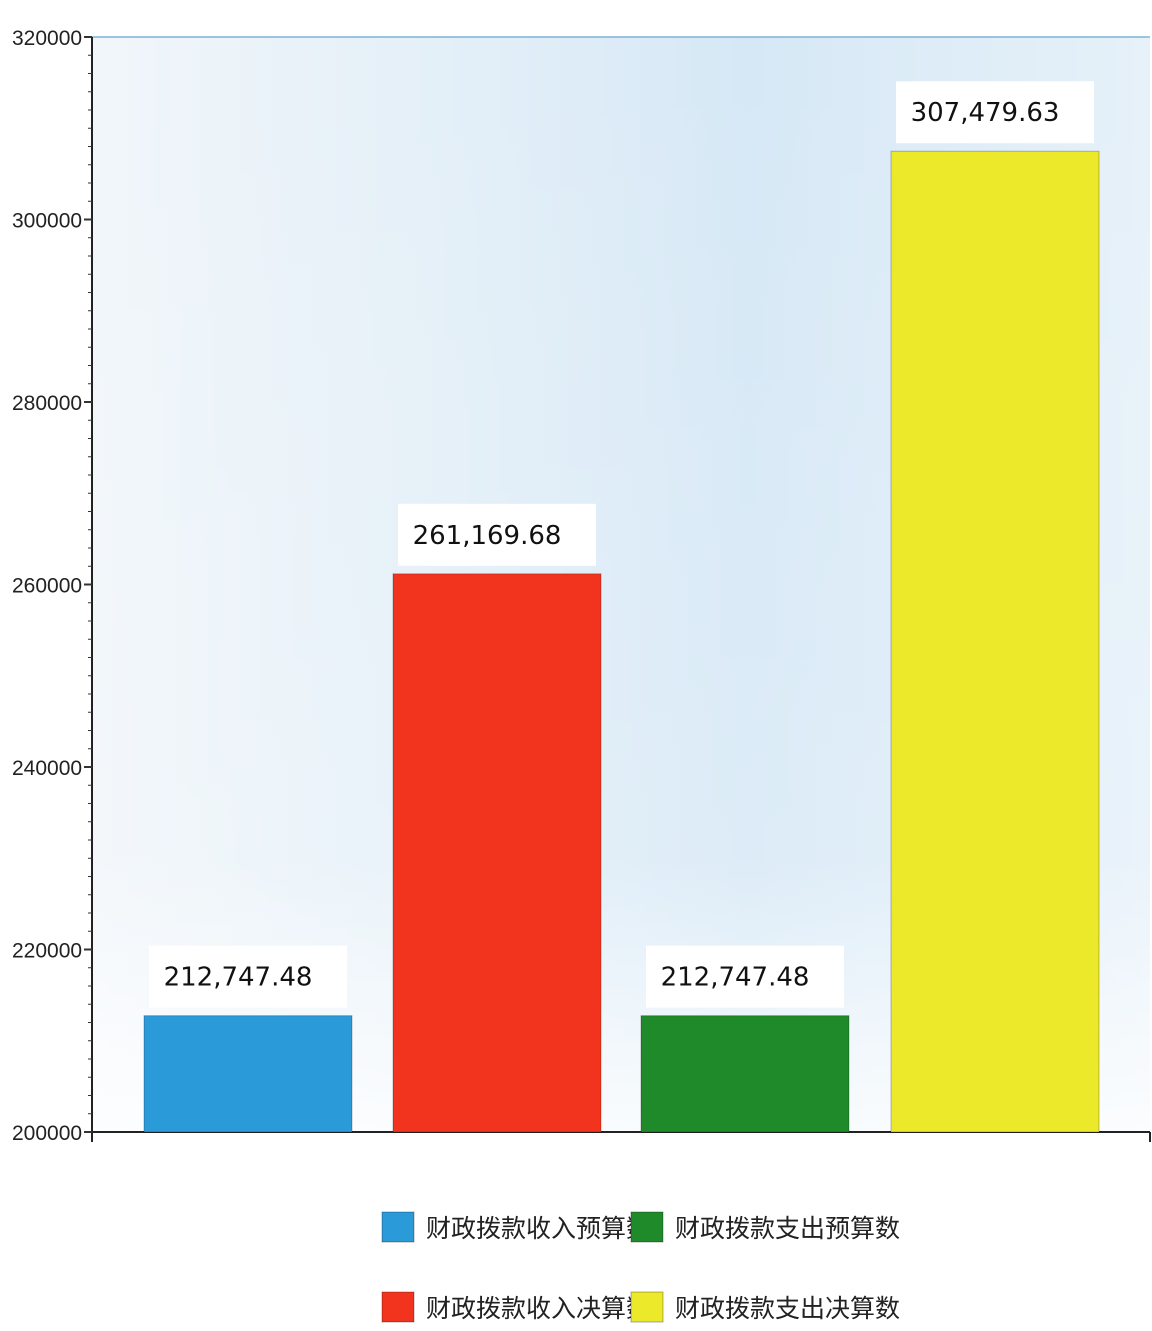 The image size is (1152, 1331). I want to click on y-tick-label: 220000, so click(47, 951).